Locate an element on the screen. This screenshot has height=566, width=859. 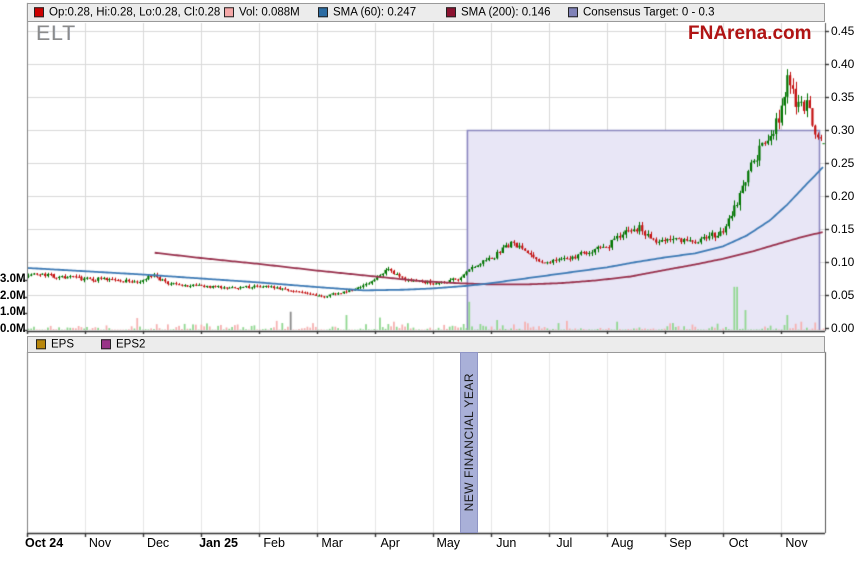
date-axis-label: Apr is located at coordinates (390, 543).